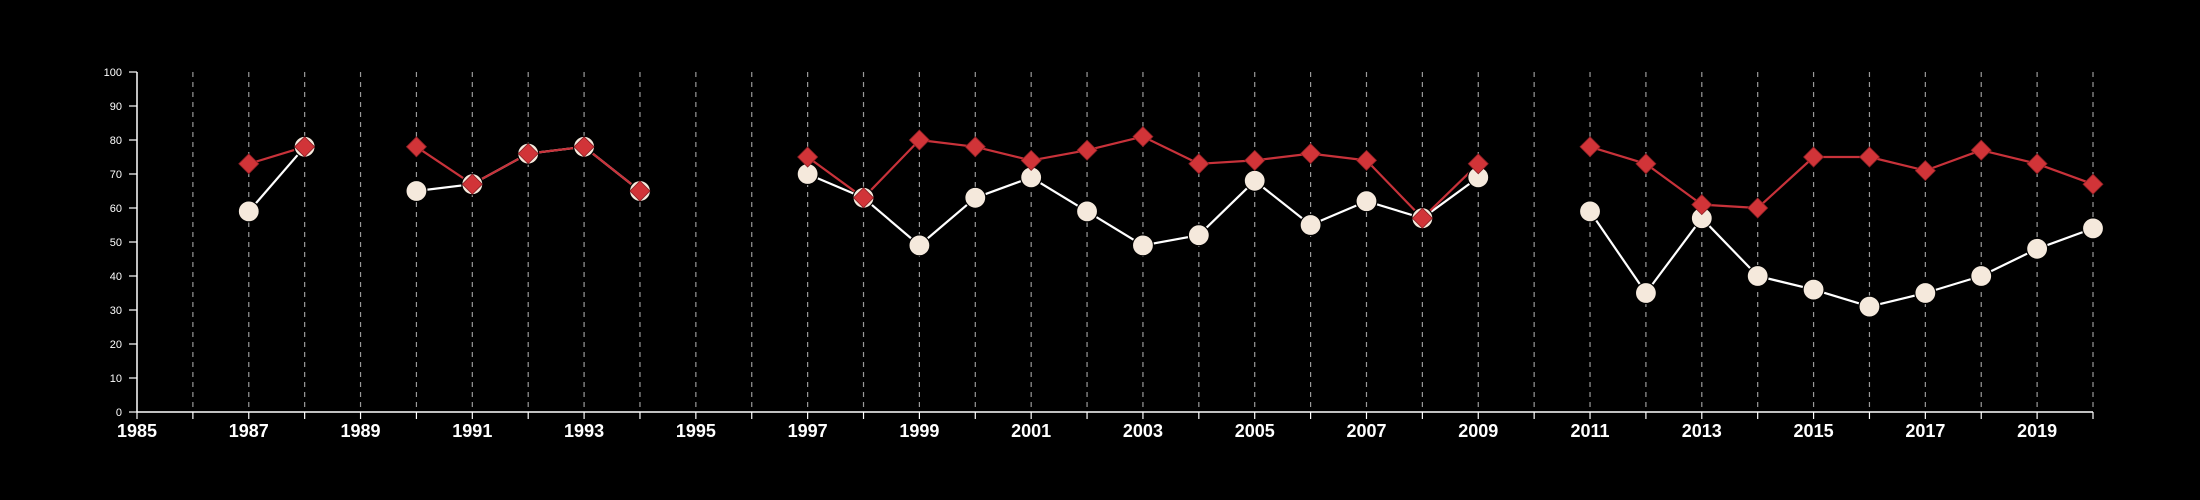 The image size is (2200, 500). What do you see at coordinates (1757, 276) in the screenshot?
I see `white_circles-point-2014` at bounding box center [1757, 276].